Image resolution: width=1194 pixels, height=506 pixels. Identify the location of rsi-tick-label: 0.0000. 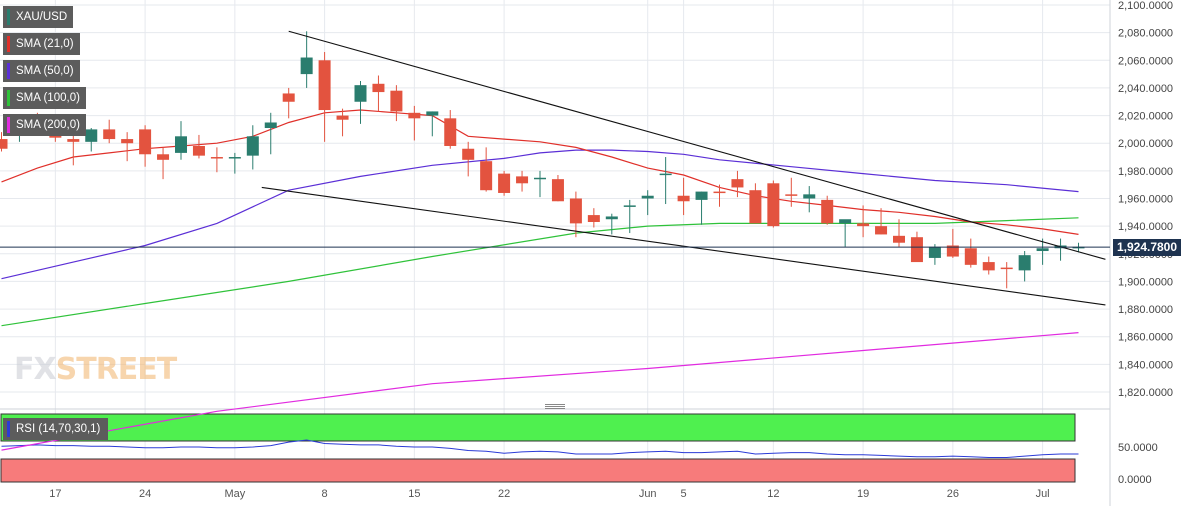
(1135, 480).